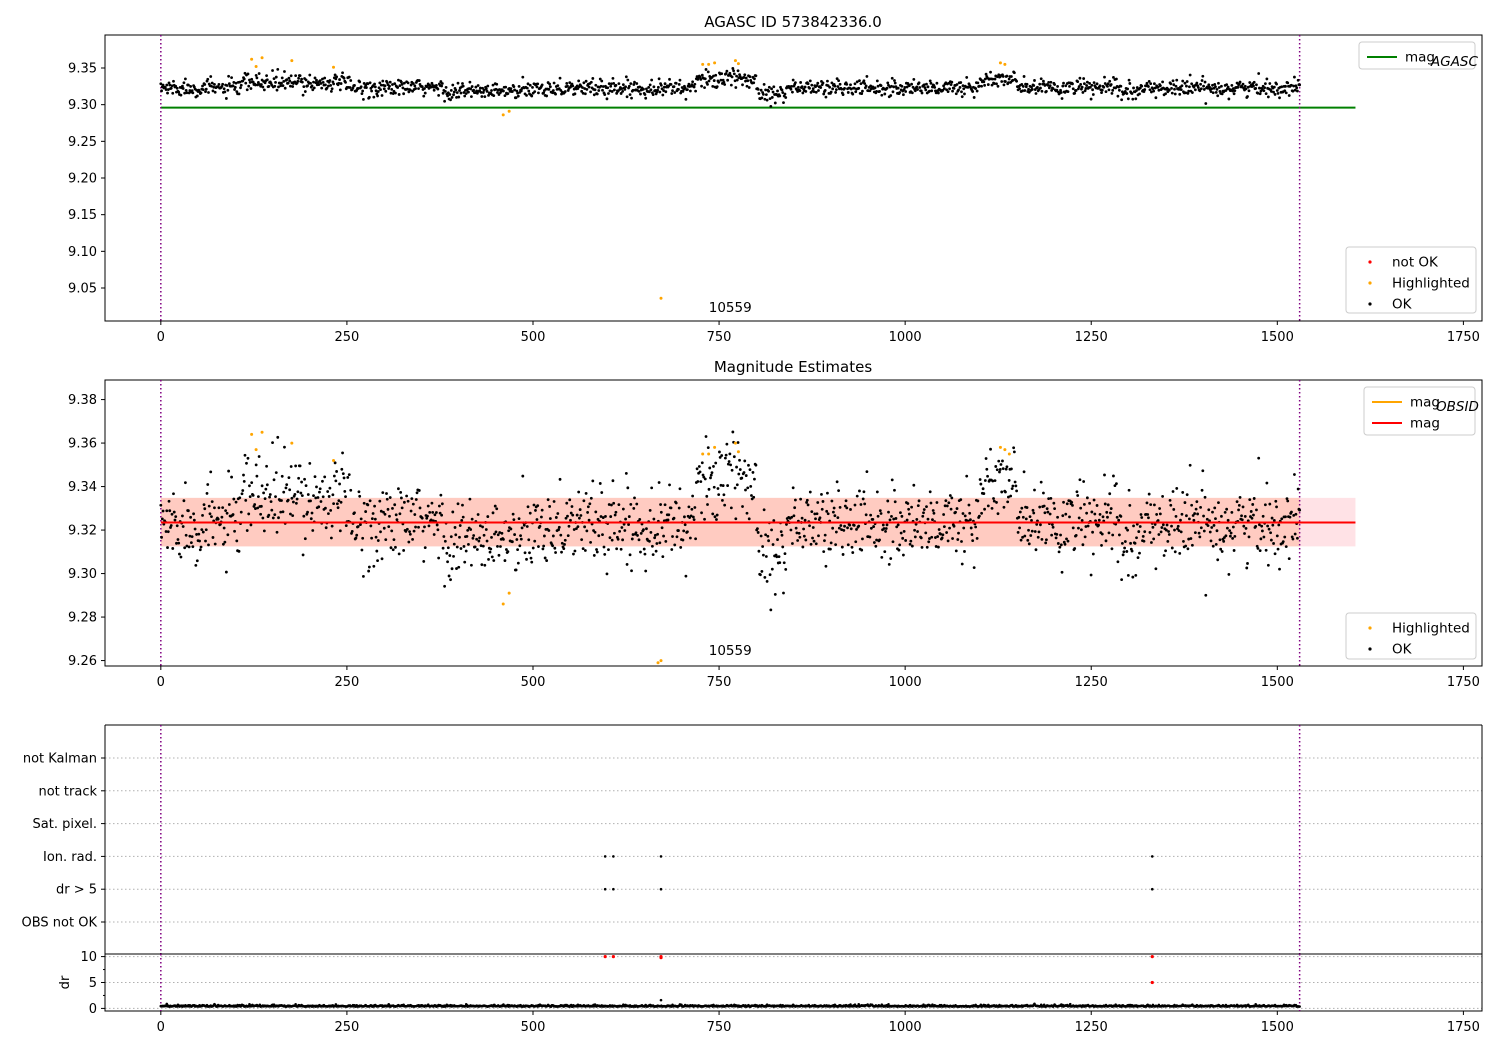  Describe the element at coordinates (719, 337) in the screenshot. I see `agasc-x-tick-label: 750` at that location.